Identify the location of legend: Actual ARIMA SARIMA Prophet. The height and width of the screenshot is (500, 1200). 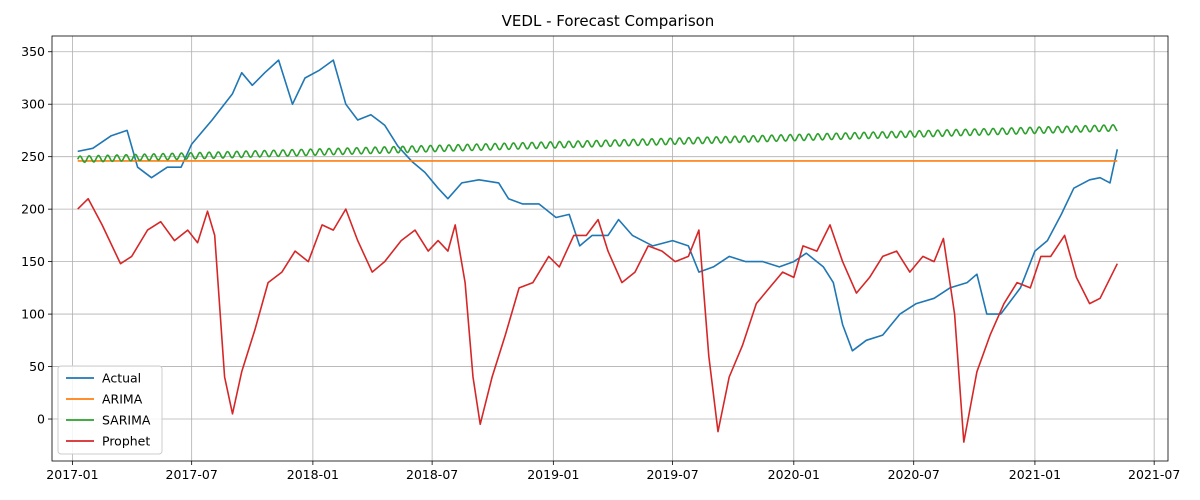
(110, 410).